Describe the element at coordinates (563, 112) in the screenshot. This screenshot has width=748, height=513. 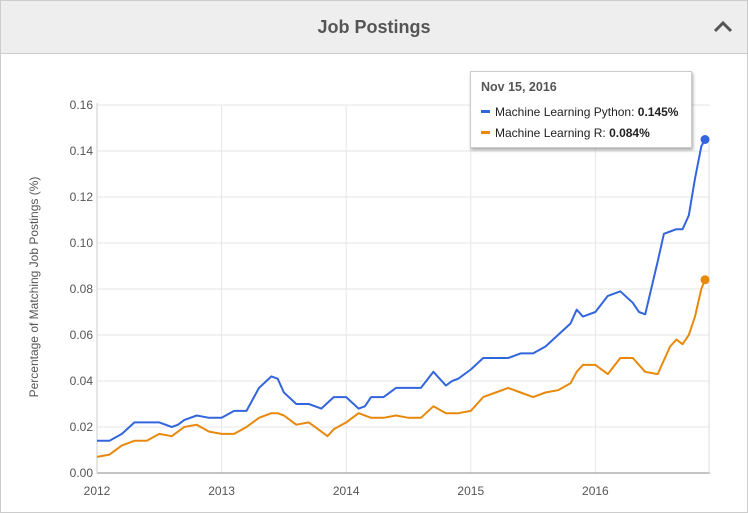
I see `tooltip-label-python: Machine Learning Python` at that location.